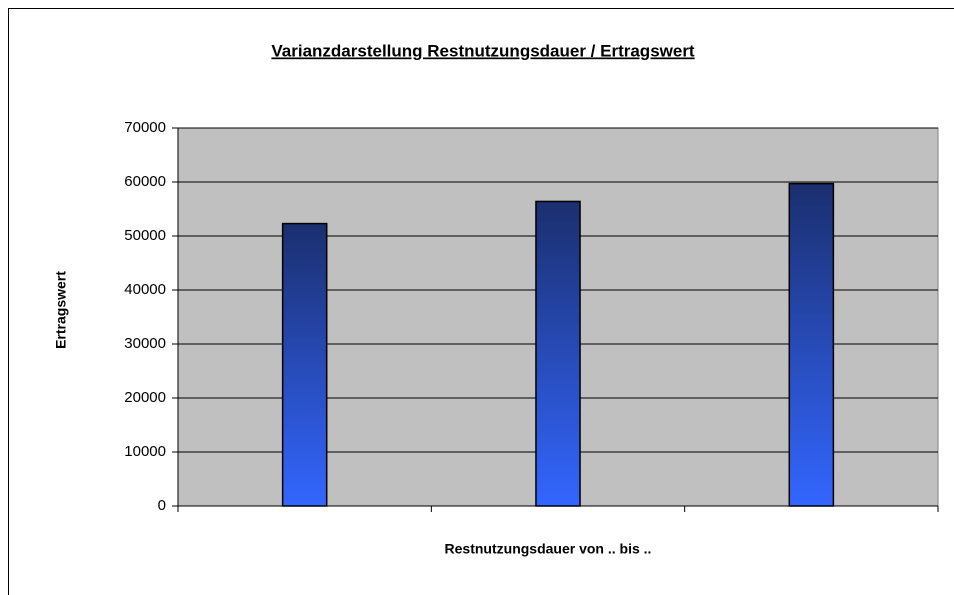  Describe the element at coordinates (145, 235) in the screenshot. I see `y-tick-label: 50000` at that location.